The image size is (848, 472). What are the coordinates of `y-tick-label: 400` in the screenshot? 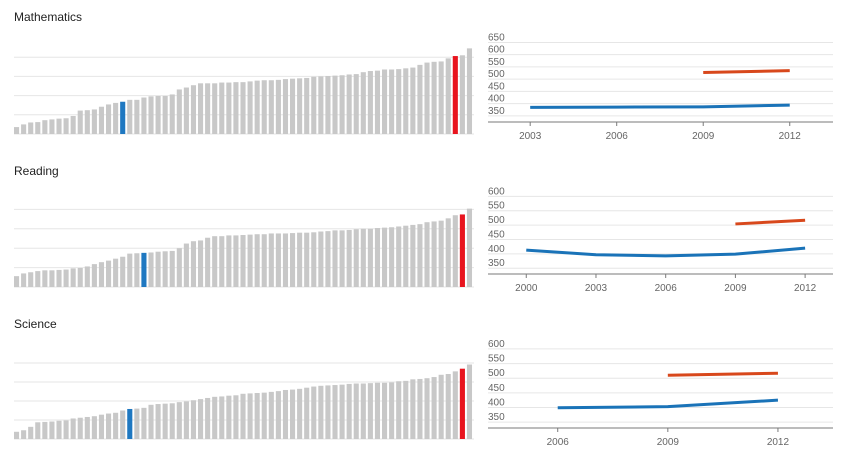 It's located at (496, 249).